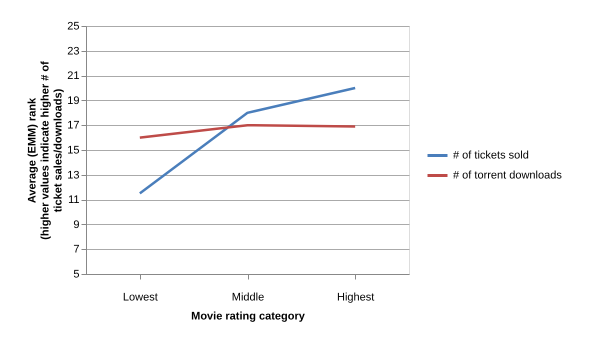 The width and height of the screenshot is (600, 342). What do you see at coordinates (73, 26) in the screenshot?
I see `y-tick-label: 25` at bounding box center [73, 26].